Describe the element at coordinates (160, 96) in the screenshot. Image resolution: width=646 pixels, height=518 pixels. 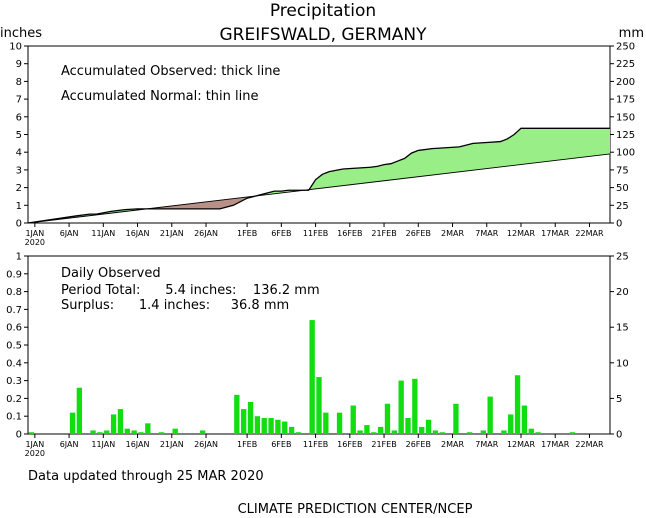
I see `annotation-normal: Accumulated Normal: thin line` at that location.